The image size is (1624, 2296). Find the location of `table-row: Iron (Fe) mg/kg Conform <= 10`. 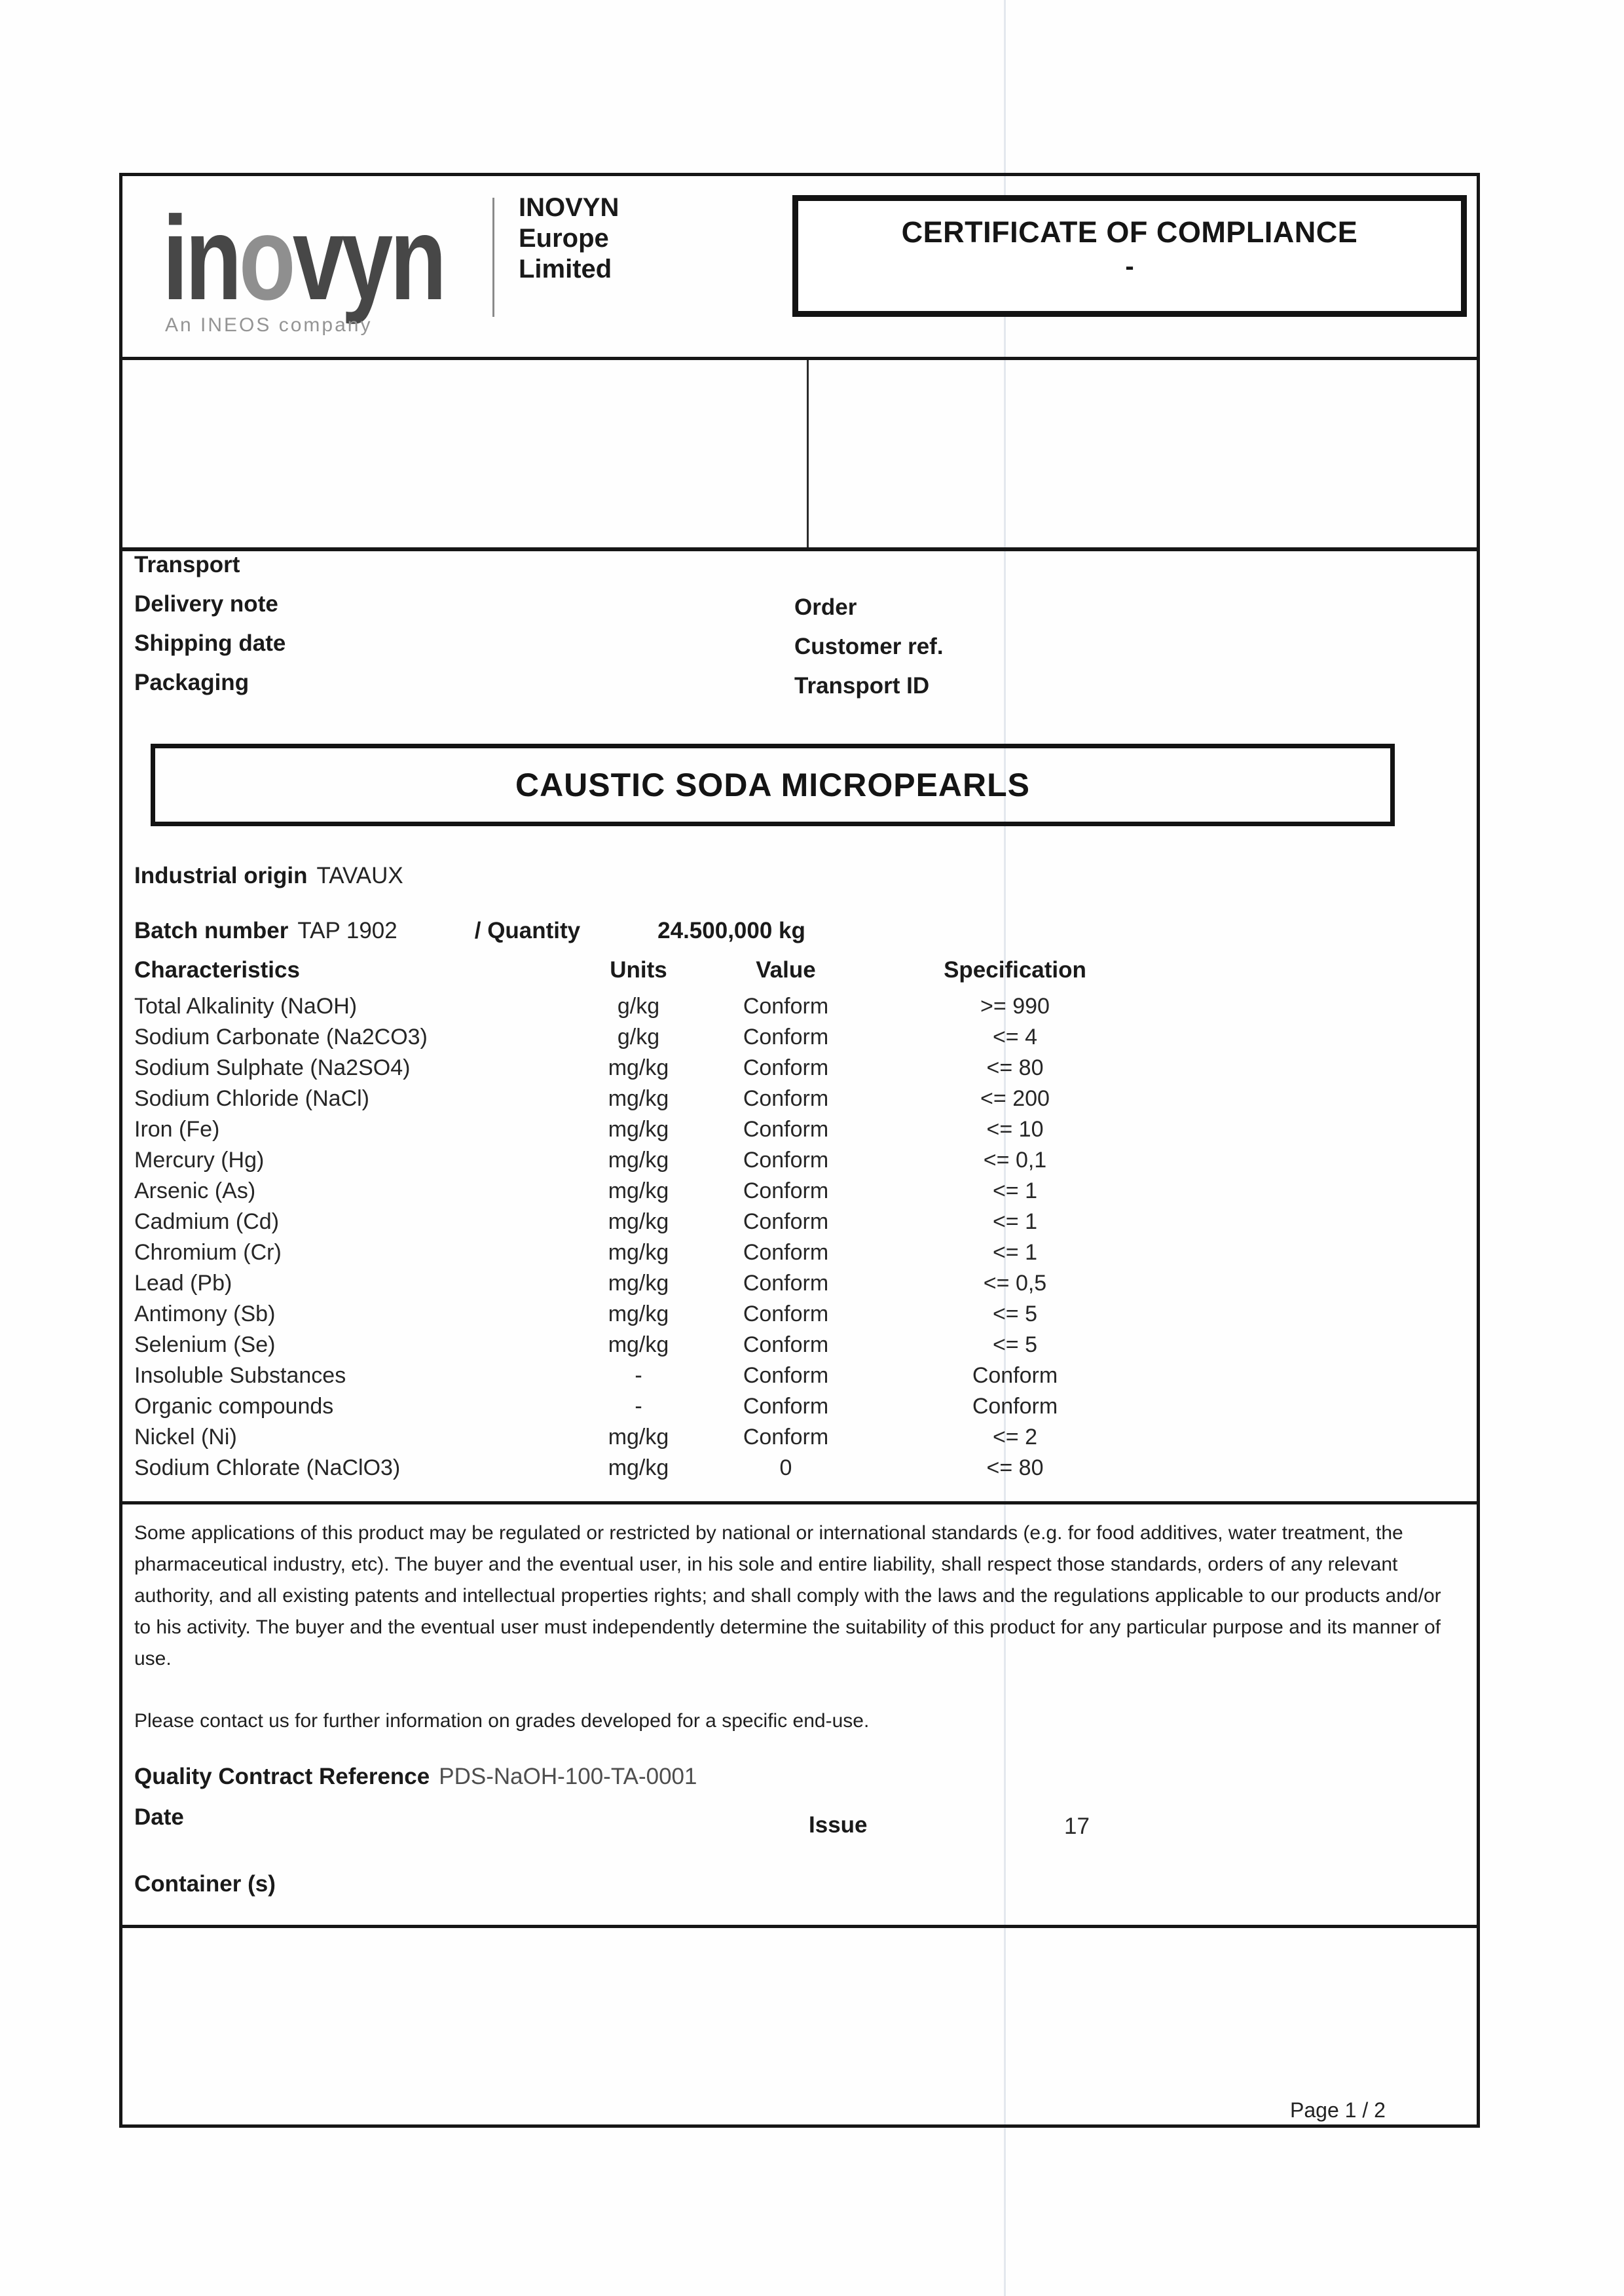

table-row: Iron (Fe) mg/kg Conform <= 10 is located at coordinates (654, 1132).